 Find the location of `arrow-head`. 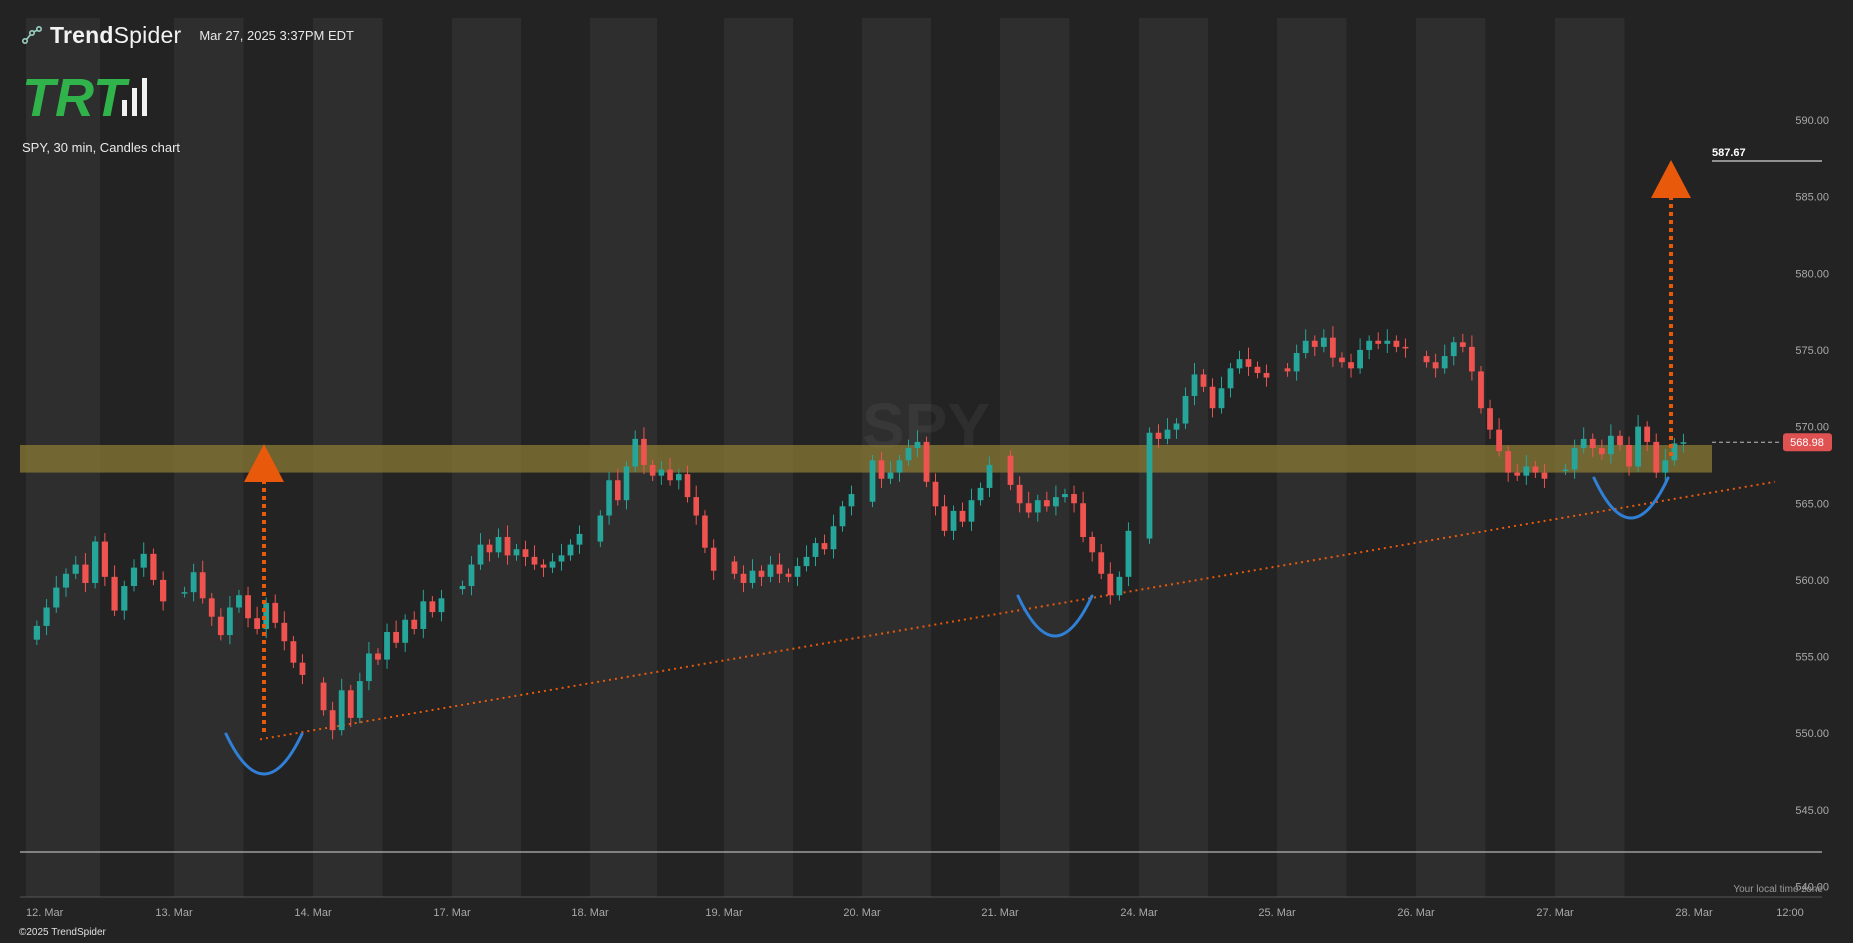

arrow-head is located at coordinates (1671, 179).